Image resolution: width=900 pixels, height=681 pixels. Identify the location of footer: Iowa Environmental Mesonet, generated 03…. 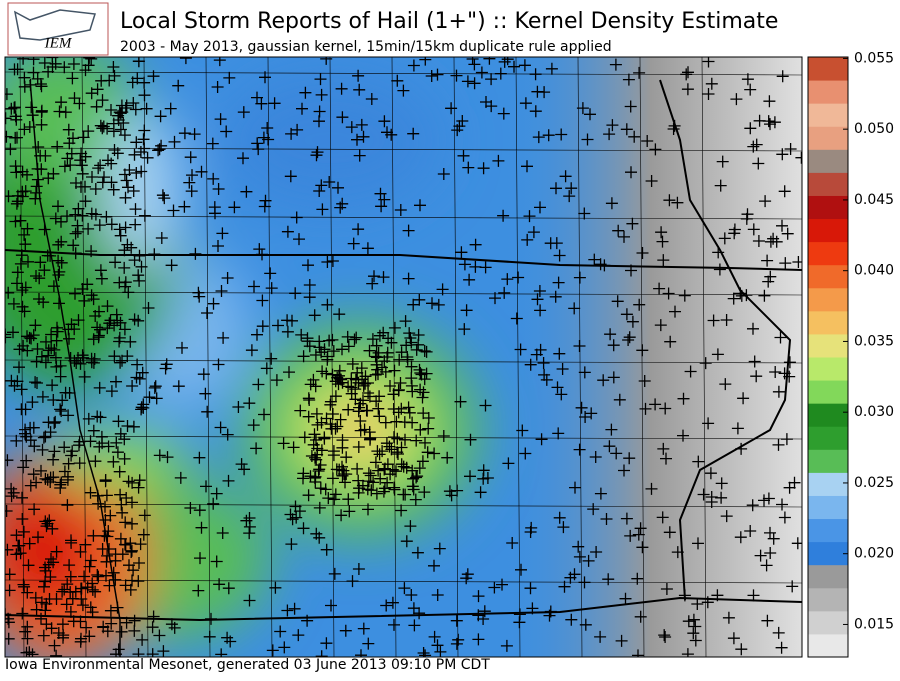
(247, 665).